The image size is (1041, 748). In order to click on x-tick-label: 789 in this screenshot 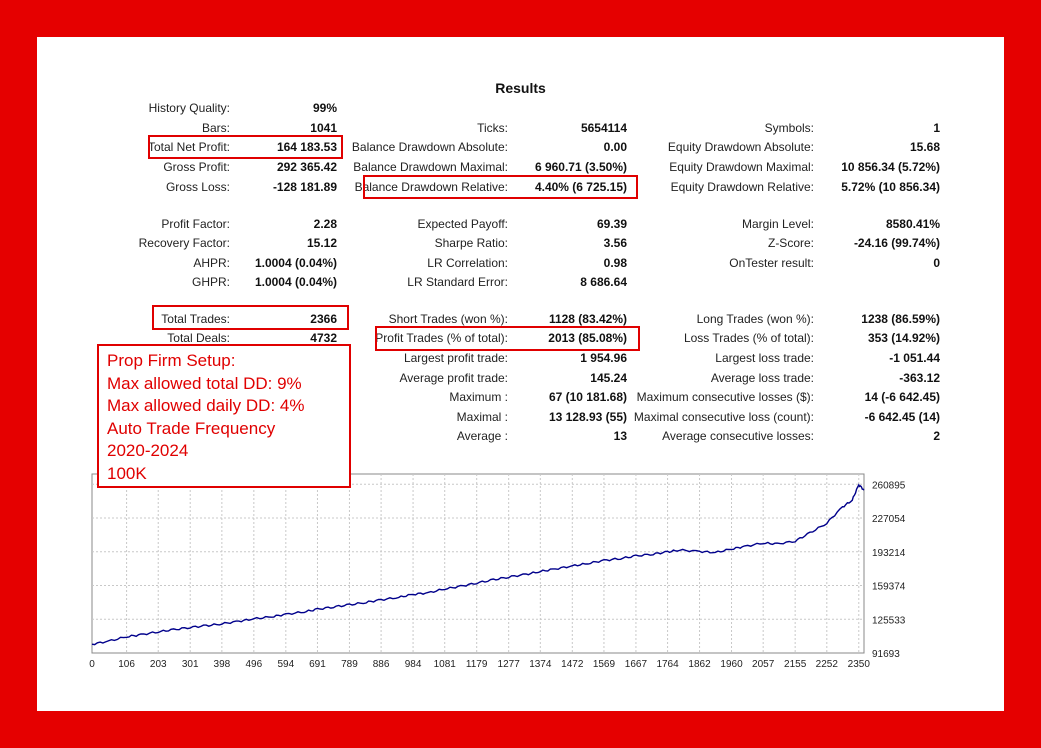, I will do `click(349, 664)`.